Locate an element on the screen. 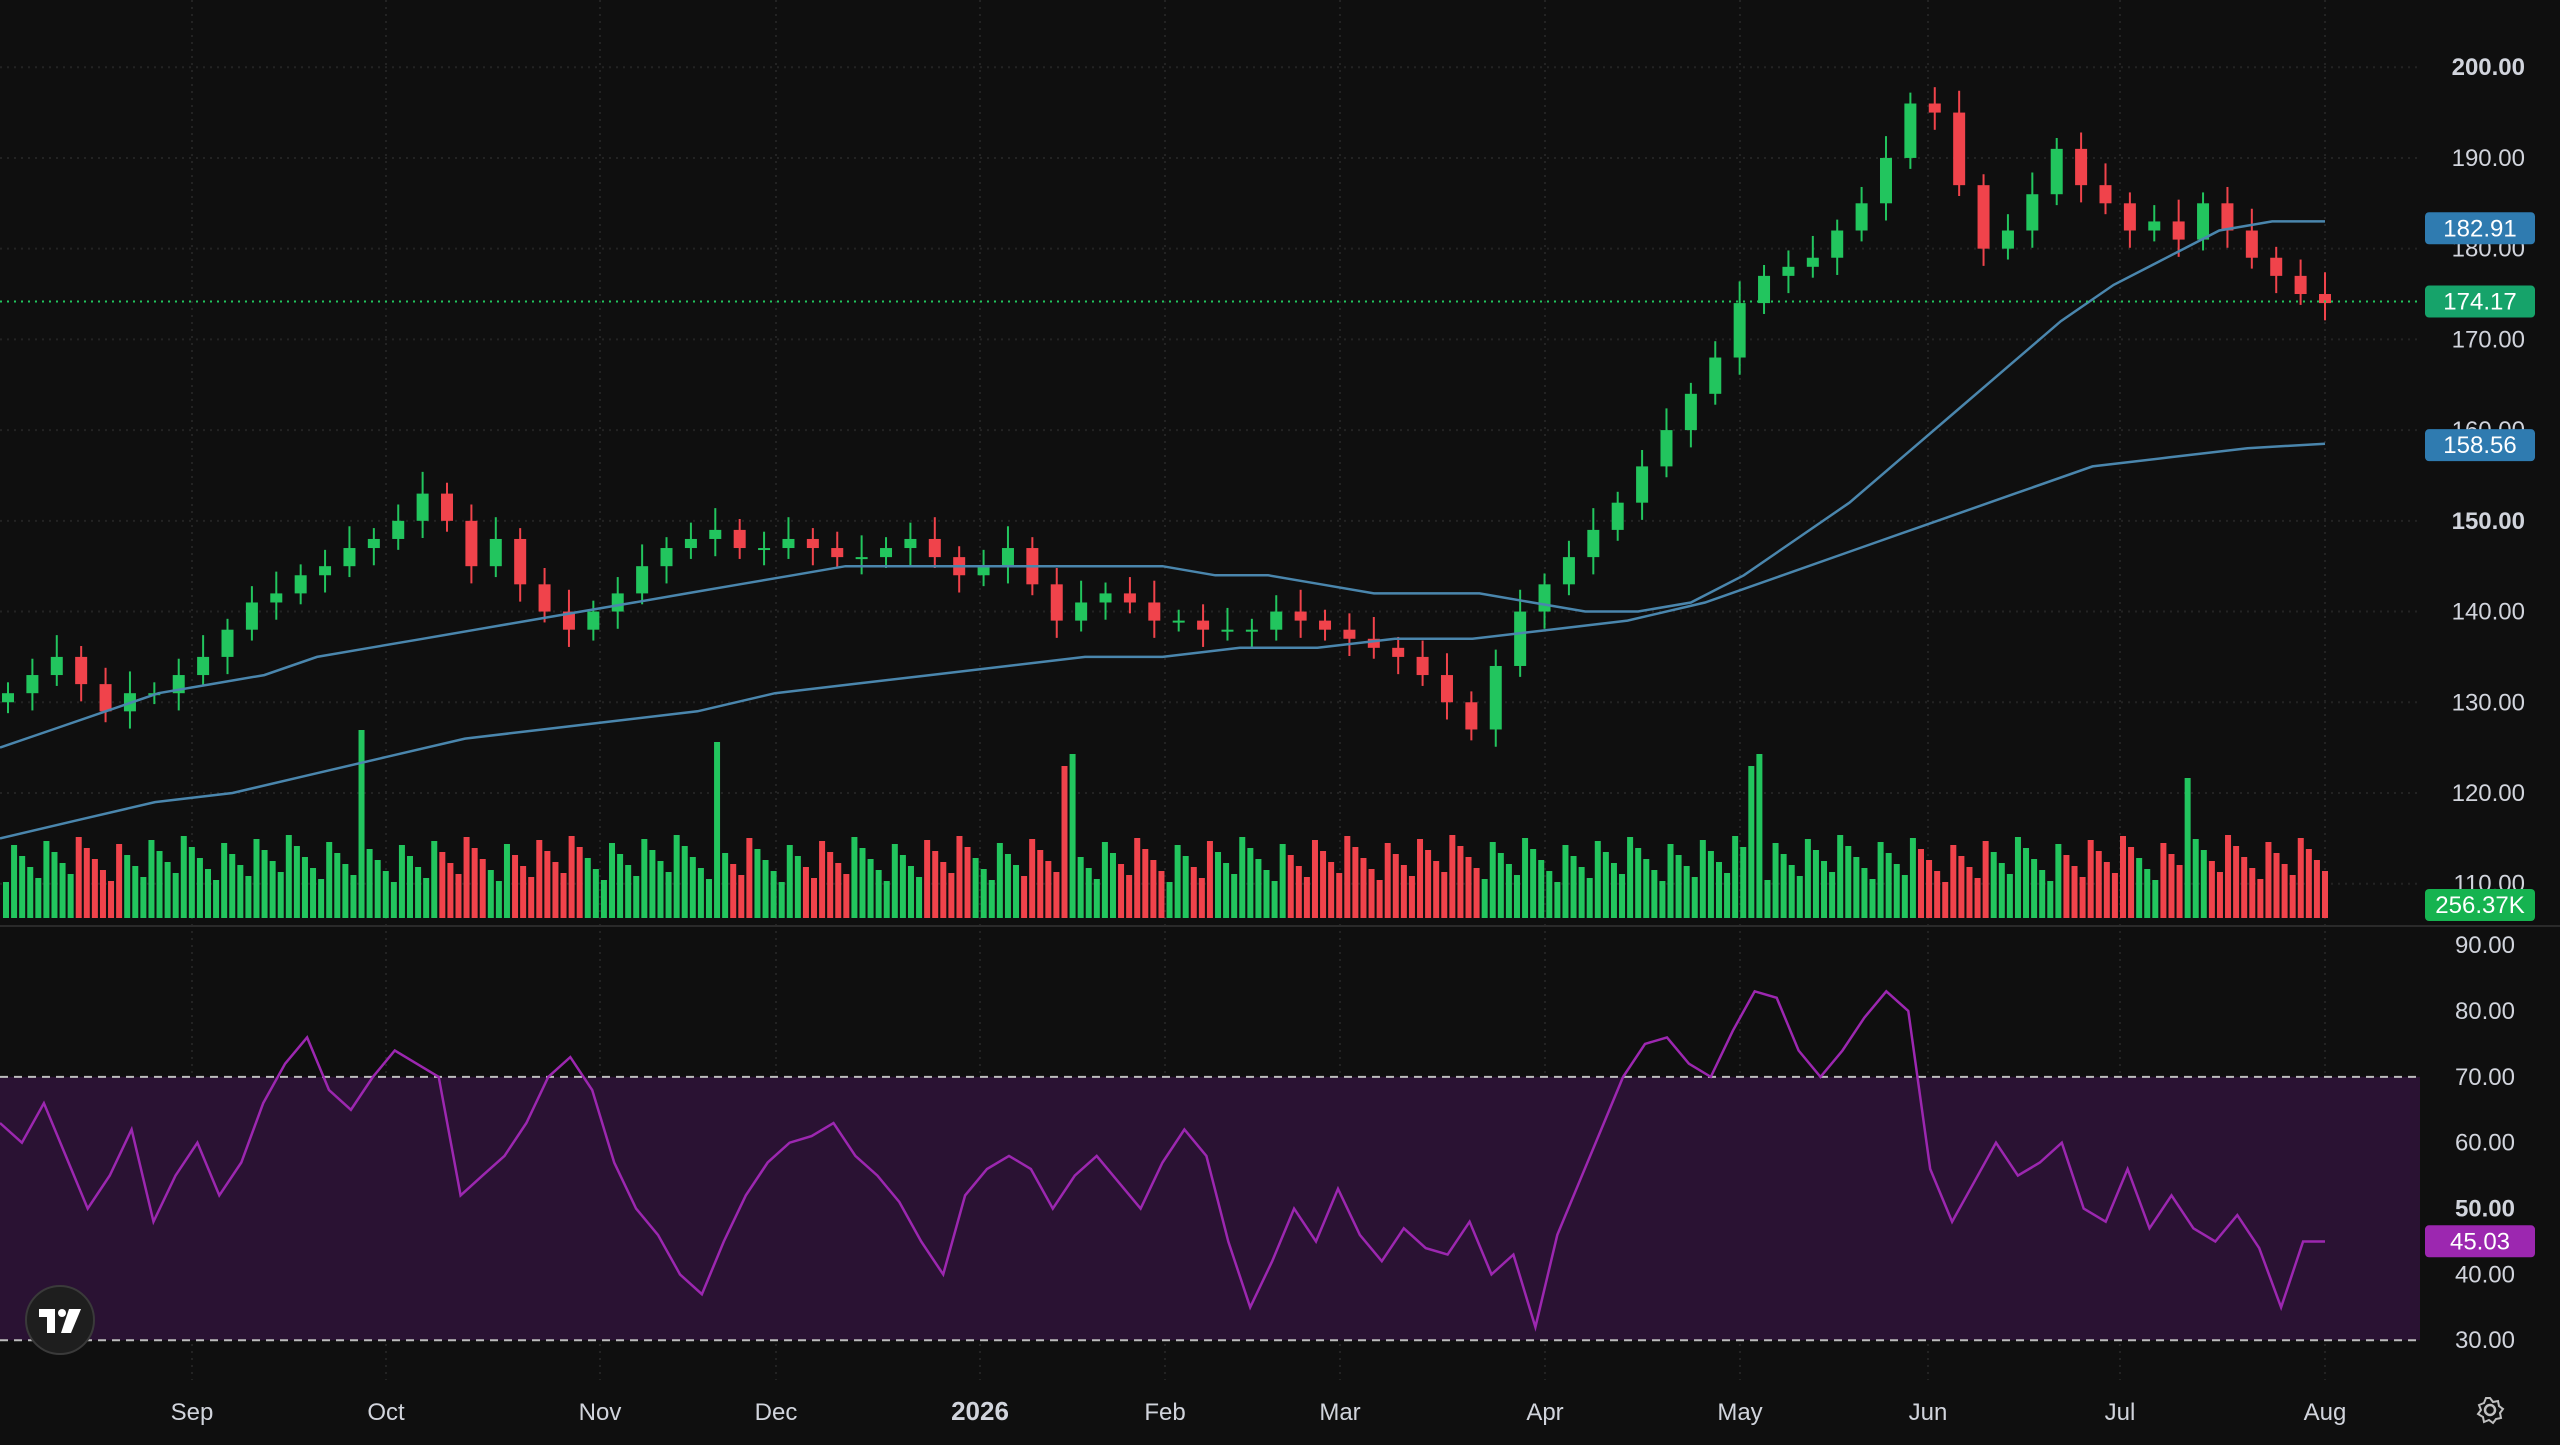 The height and width of the screenshot is (1445, 2560). price-y-tick-label: 190.00 is located at coordinates (2488, 158).